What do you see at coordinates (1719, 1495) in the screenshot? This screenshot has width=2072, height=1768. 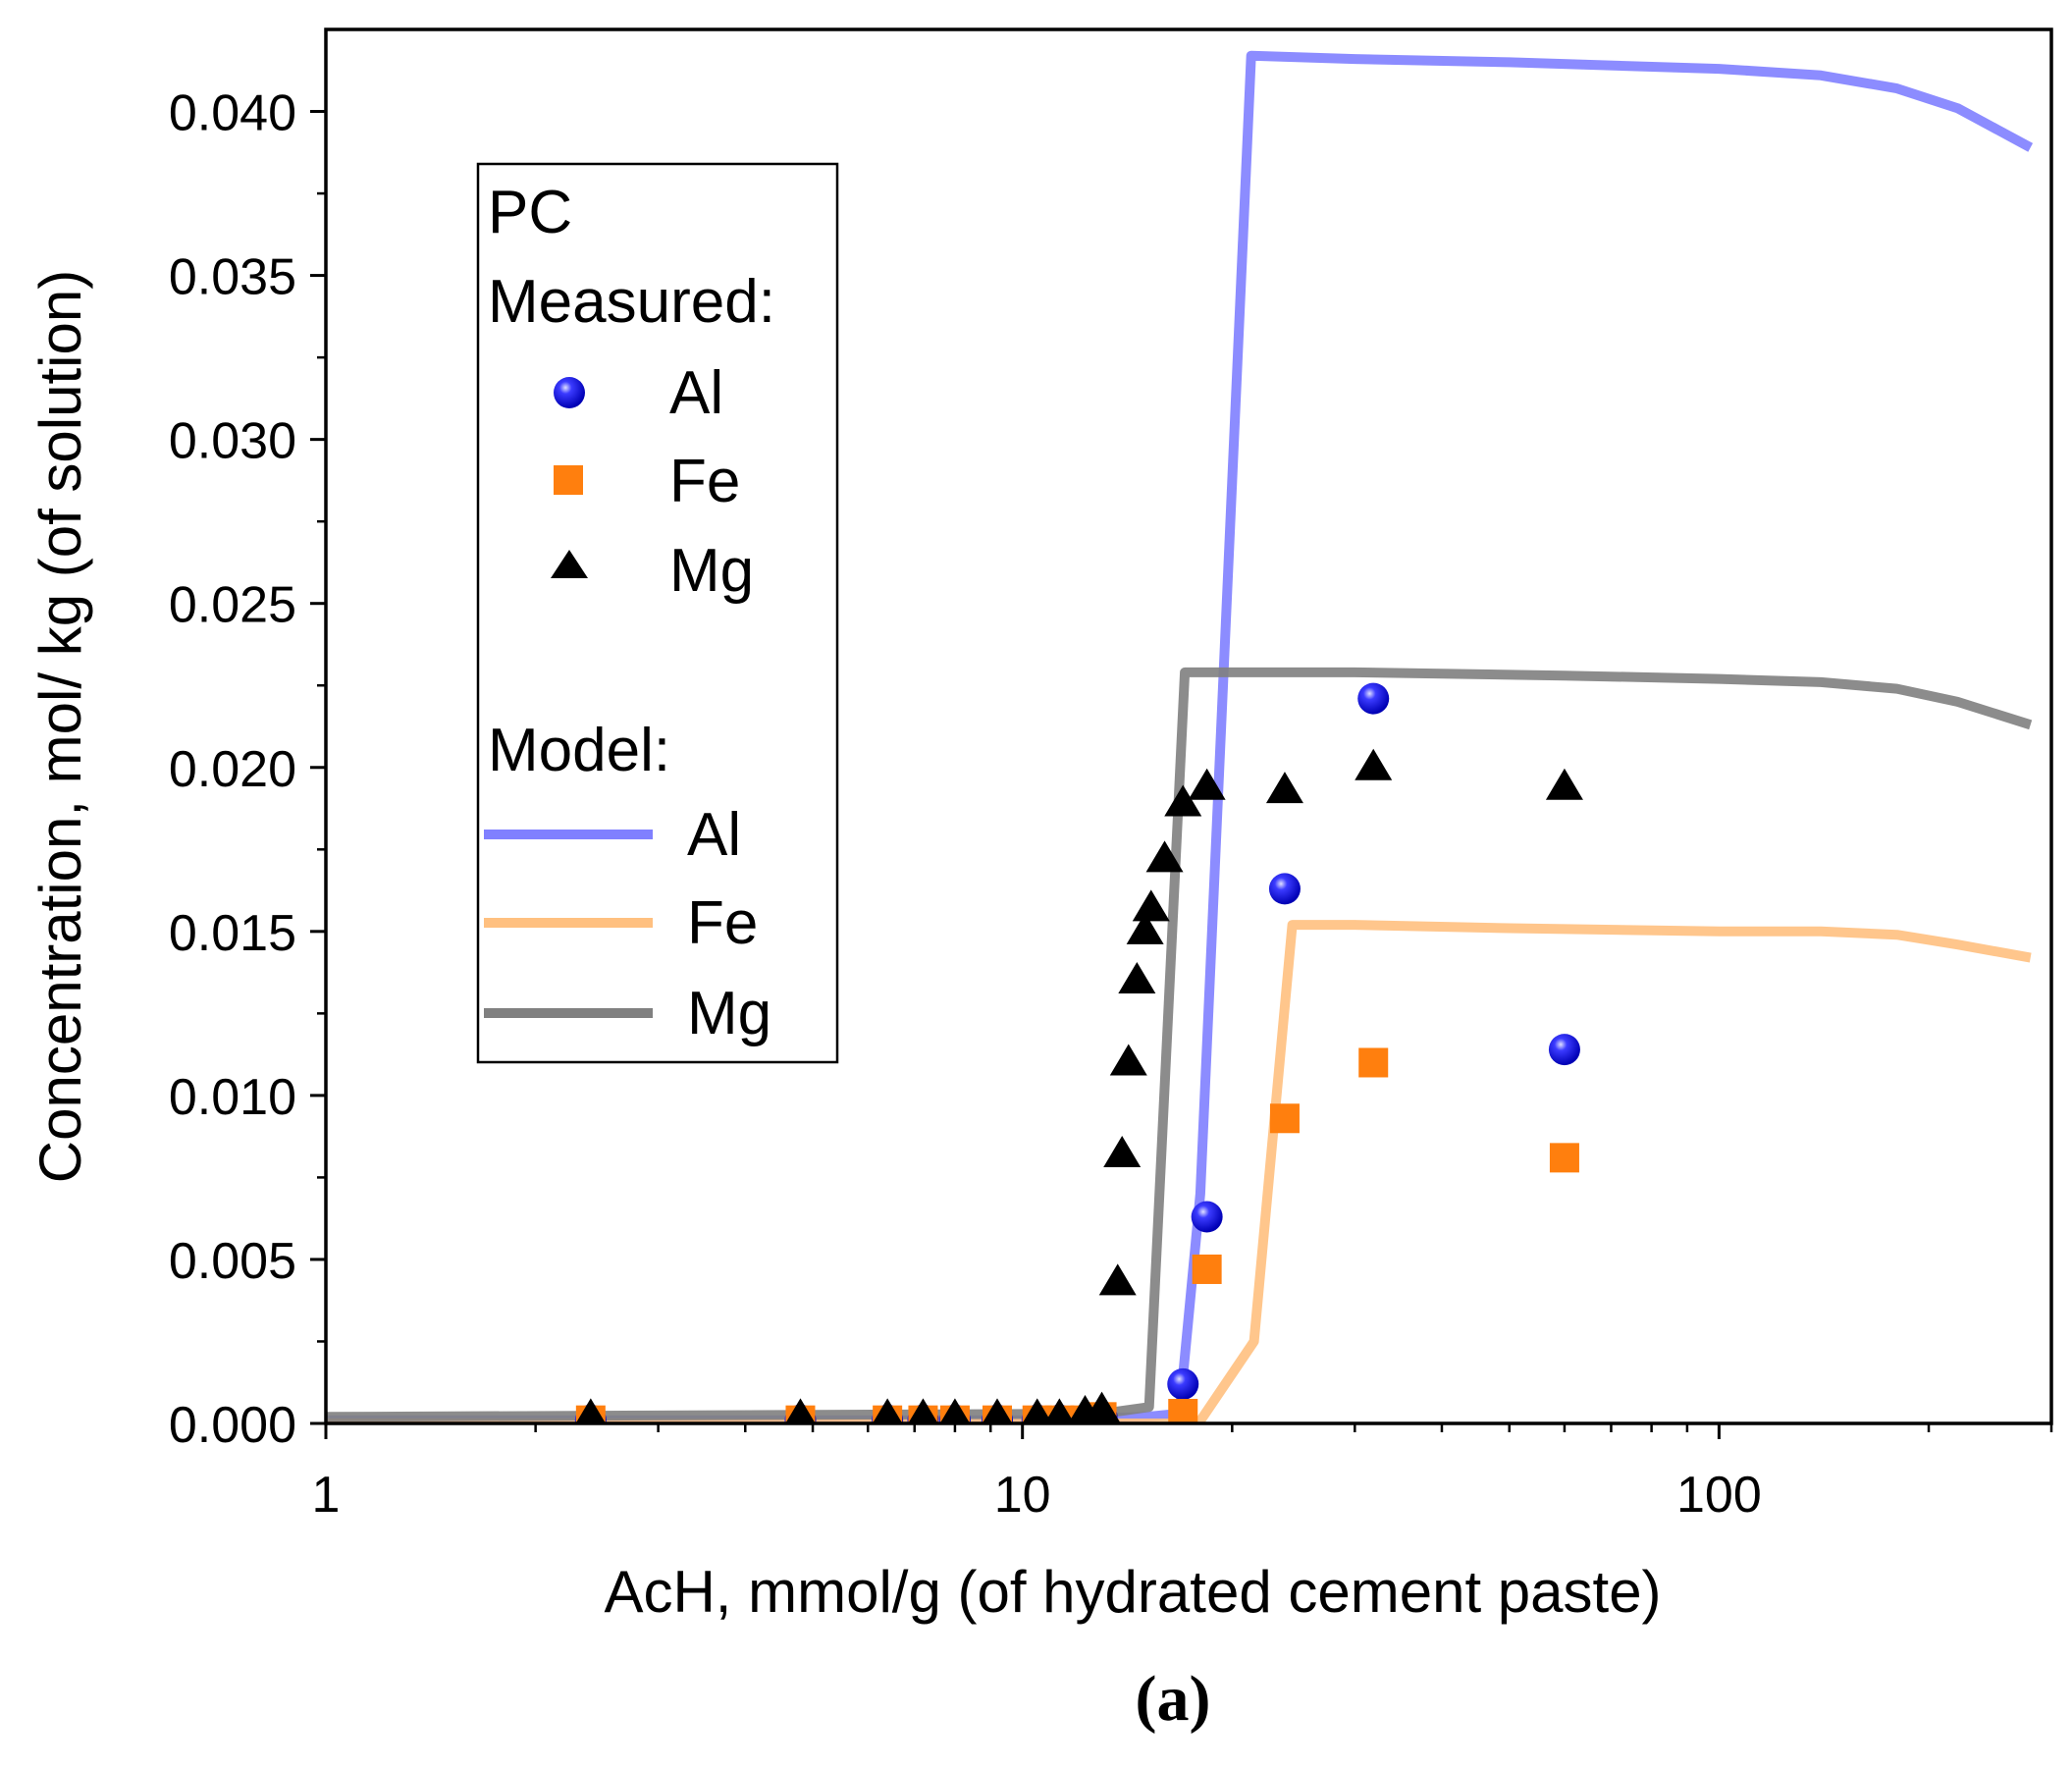 I see `x-tick-label: 100` at bounding box center [1719, 1495].